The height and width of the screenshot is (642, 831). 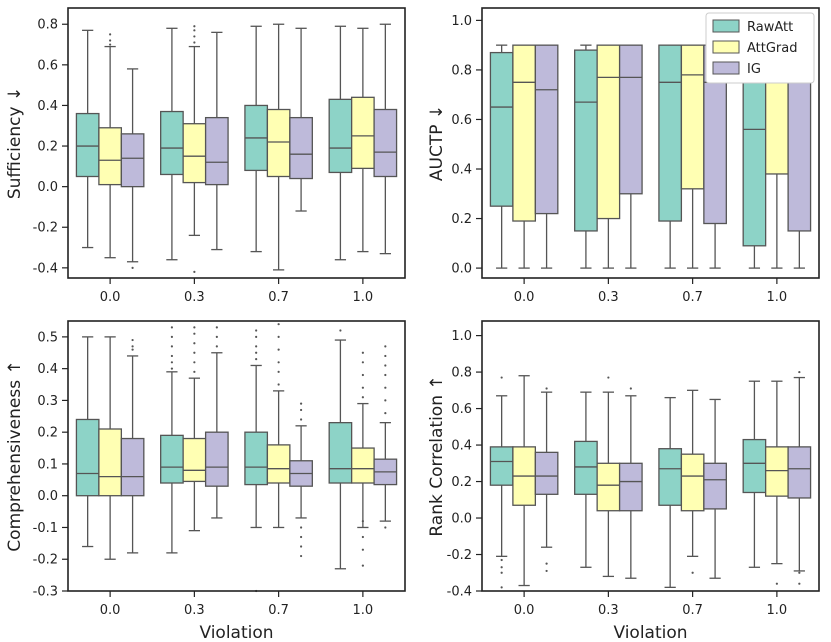 What do you see at coordinates (45, 592) in the screenshot?
I see `y-tick-label: -0.3` at bounding box center [45, 592].